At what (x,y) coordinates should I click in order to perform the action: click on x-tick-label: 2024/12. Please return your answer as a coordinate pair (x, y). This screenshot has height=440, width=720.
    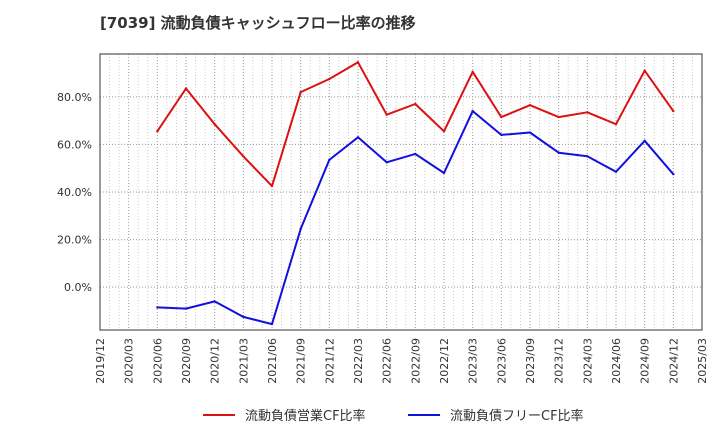
    Looking at the image, I should click on (673, 361).